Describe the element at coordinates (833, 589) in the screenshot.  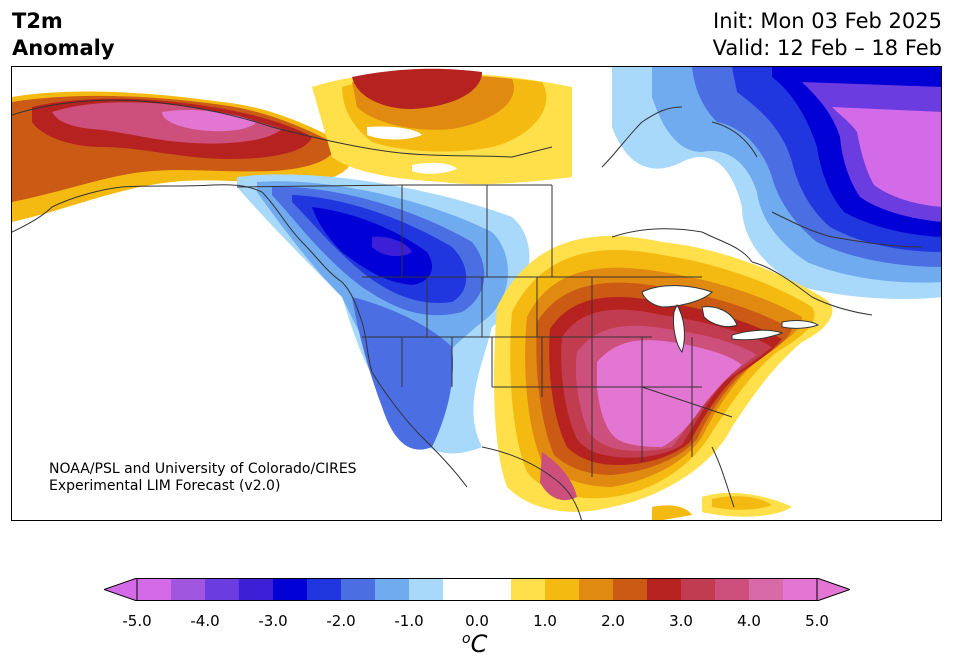
I see `colorbar-extend-high` at that location.